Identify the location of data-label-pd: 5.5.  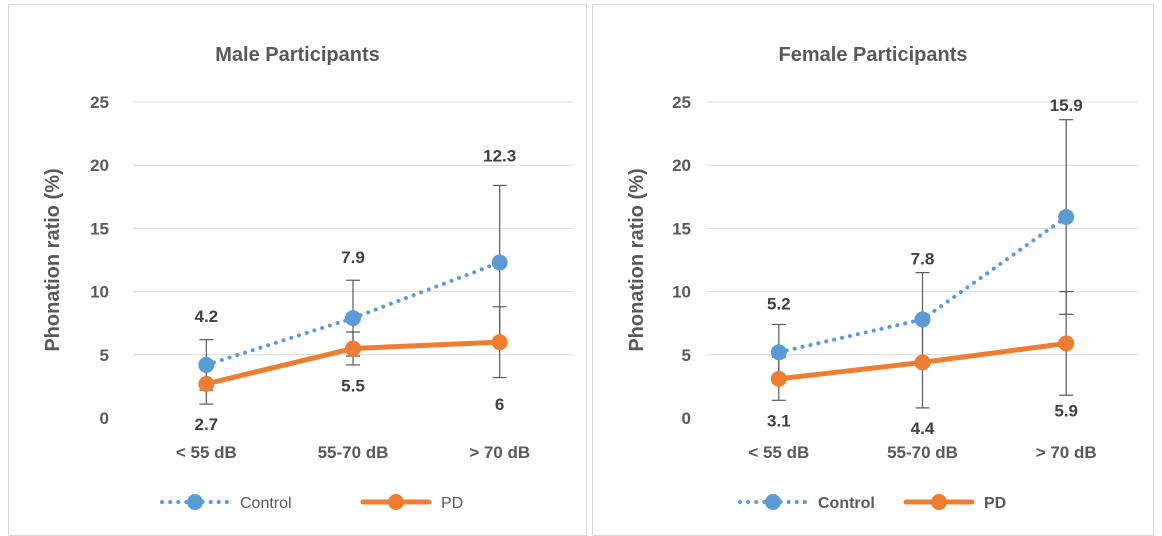
(353, 385).